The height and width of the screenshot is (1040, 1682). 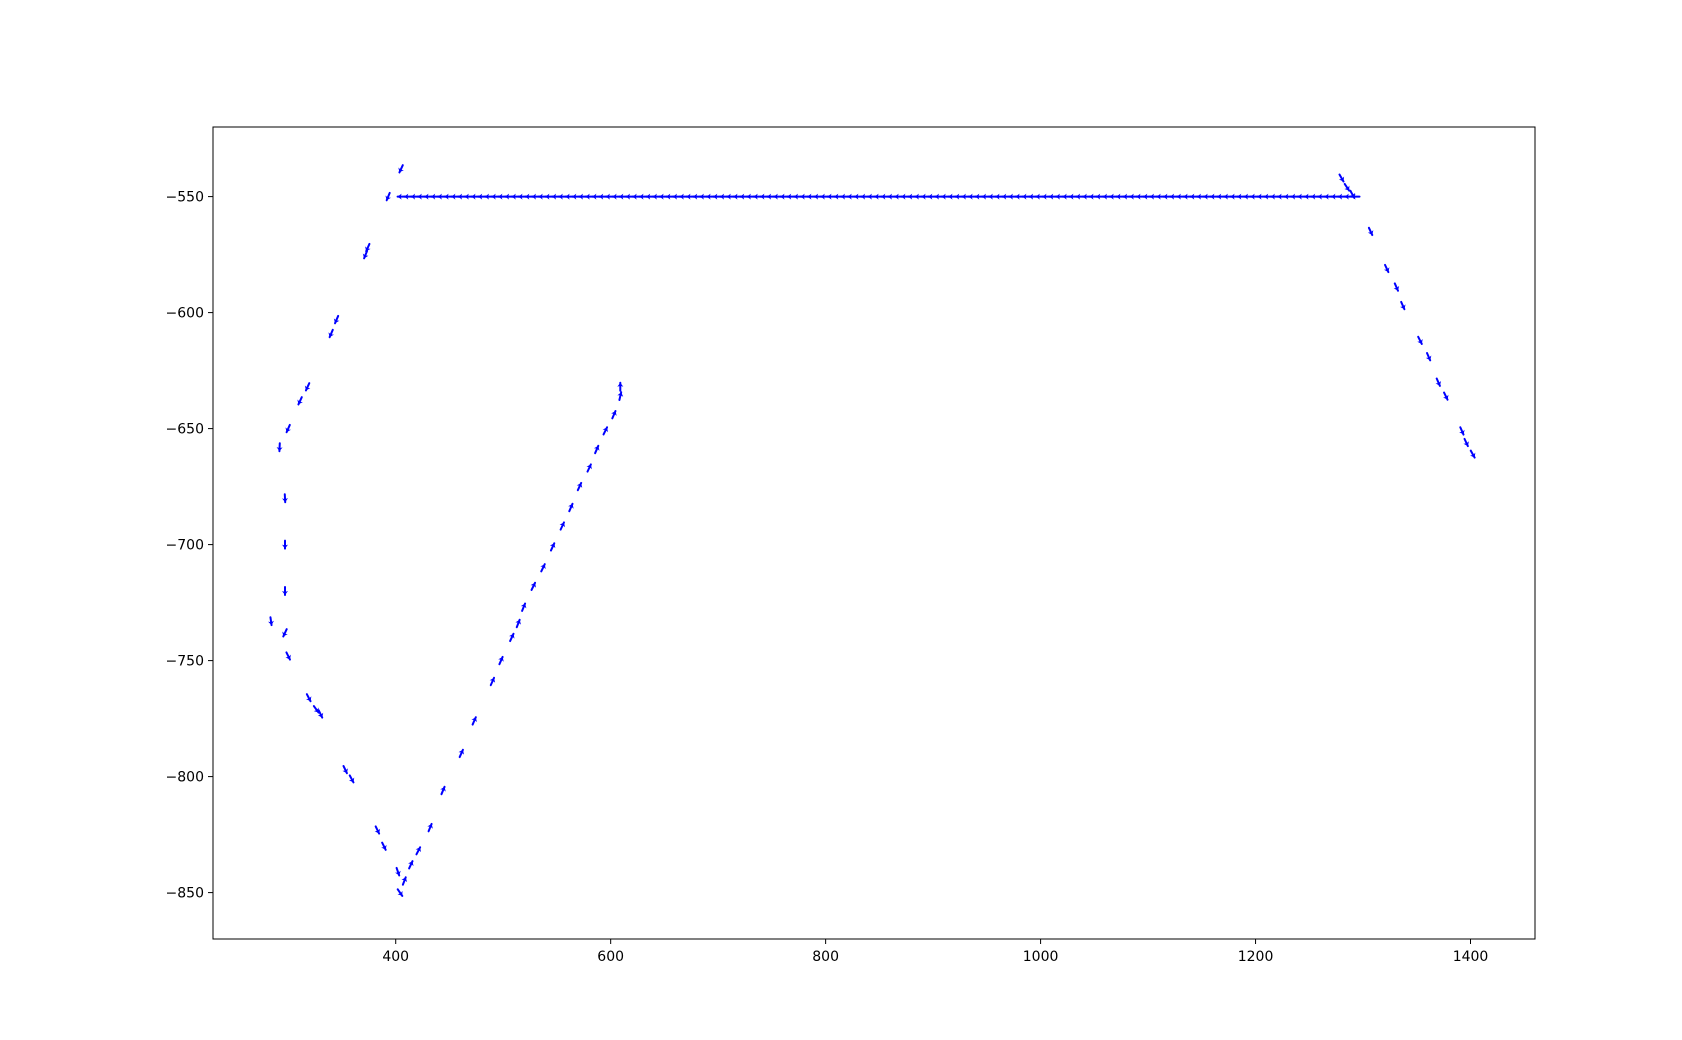 I want to click on x-axis: 400 600 800 1000 1200 1400, so click(x=935, y=952).